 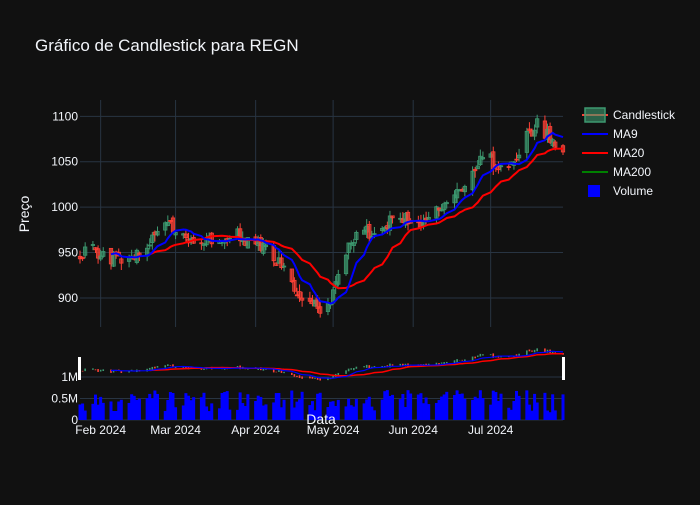 What do you see at coordinates (79, 368) in the screenshot?
I see `rangeslider-left-handle` at bounding box center [79, 368].